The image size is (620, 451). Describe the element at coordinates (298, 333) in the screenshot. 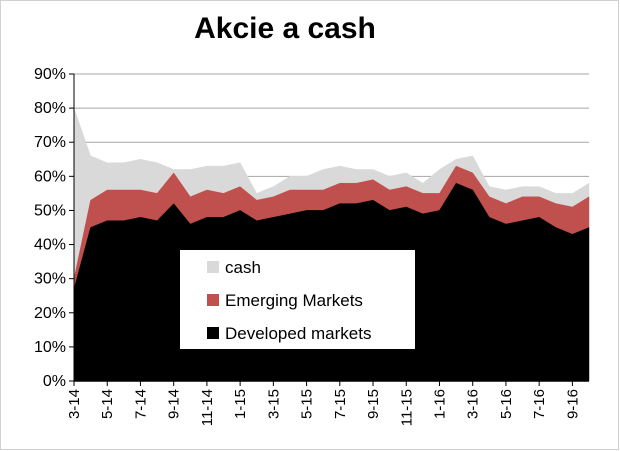

I see `legend-entry: Developed markets` at that location.